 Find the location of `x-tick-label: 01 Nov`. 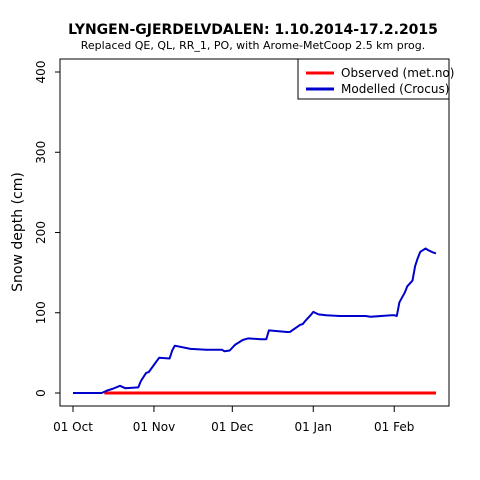

x-tick-label: 01 Nov is located at coordinates (154, 427).